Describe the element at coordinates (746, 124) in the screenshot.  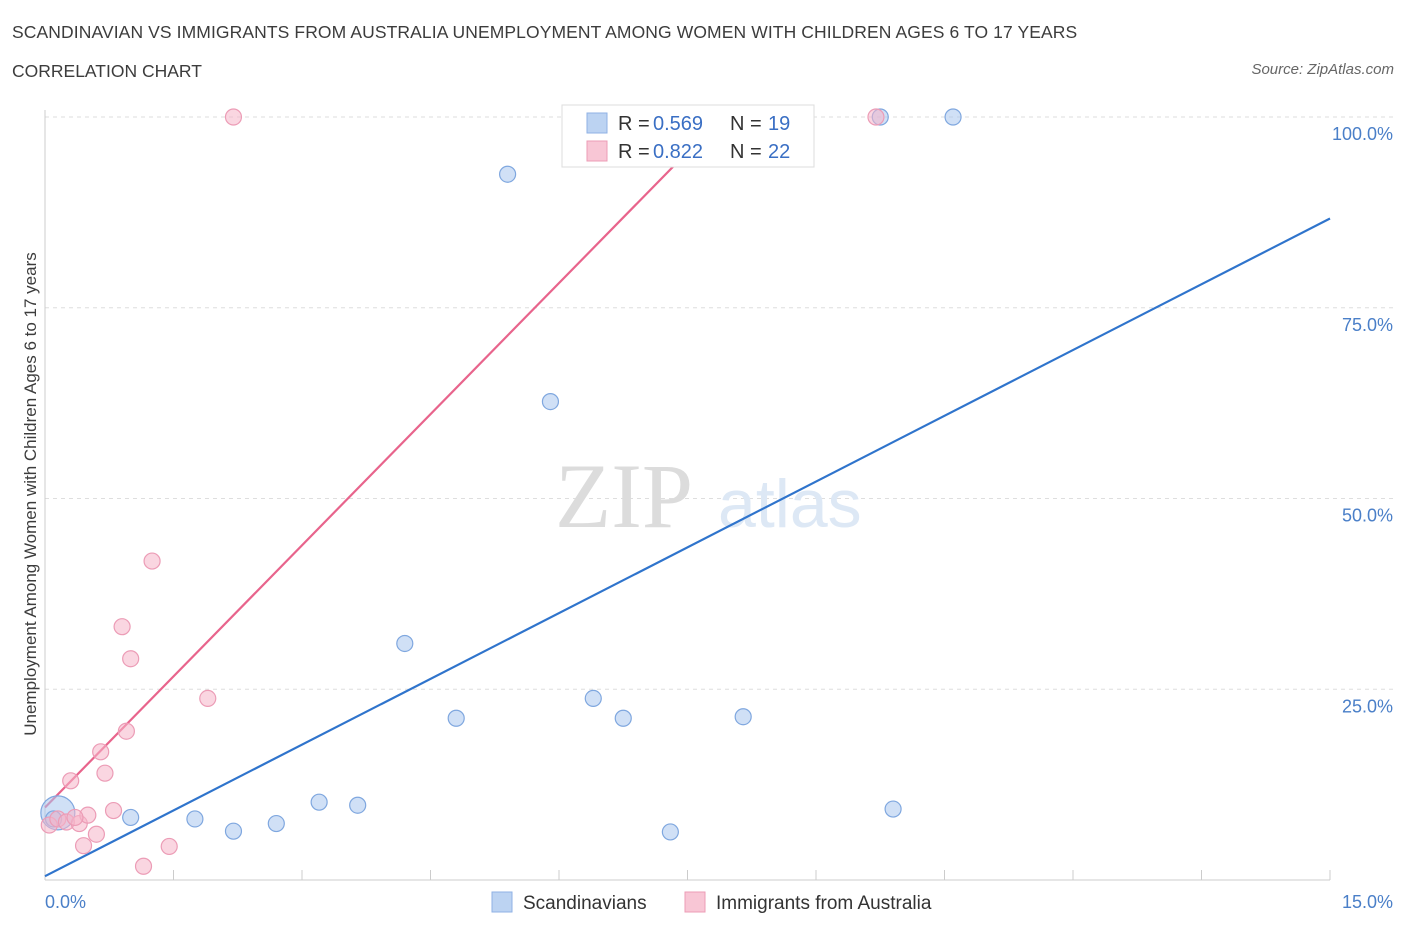
I see `legend-n-label-1: N =` at that location.